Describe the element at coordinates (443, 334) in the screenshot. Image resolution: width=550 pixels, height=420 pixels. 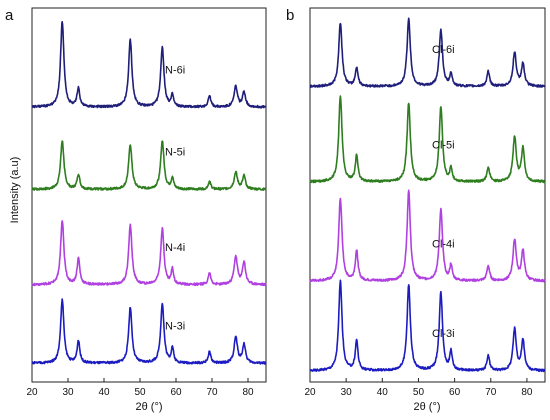
I see `series-label-cl-3i: Cl-3i` at that location.